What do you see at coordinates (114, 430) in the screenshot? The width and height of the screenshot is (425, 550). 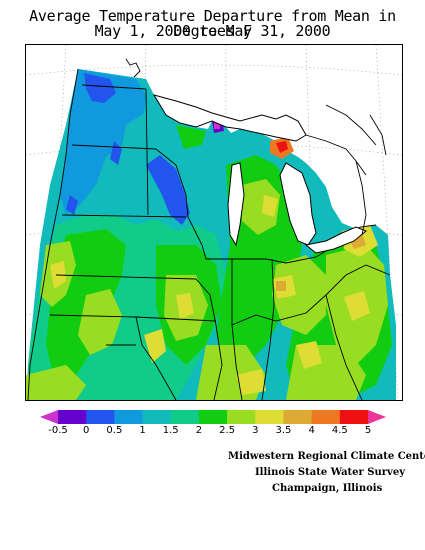 I see `legend-tick-label: 0.5` at bounding box center [114, 430].